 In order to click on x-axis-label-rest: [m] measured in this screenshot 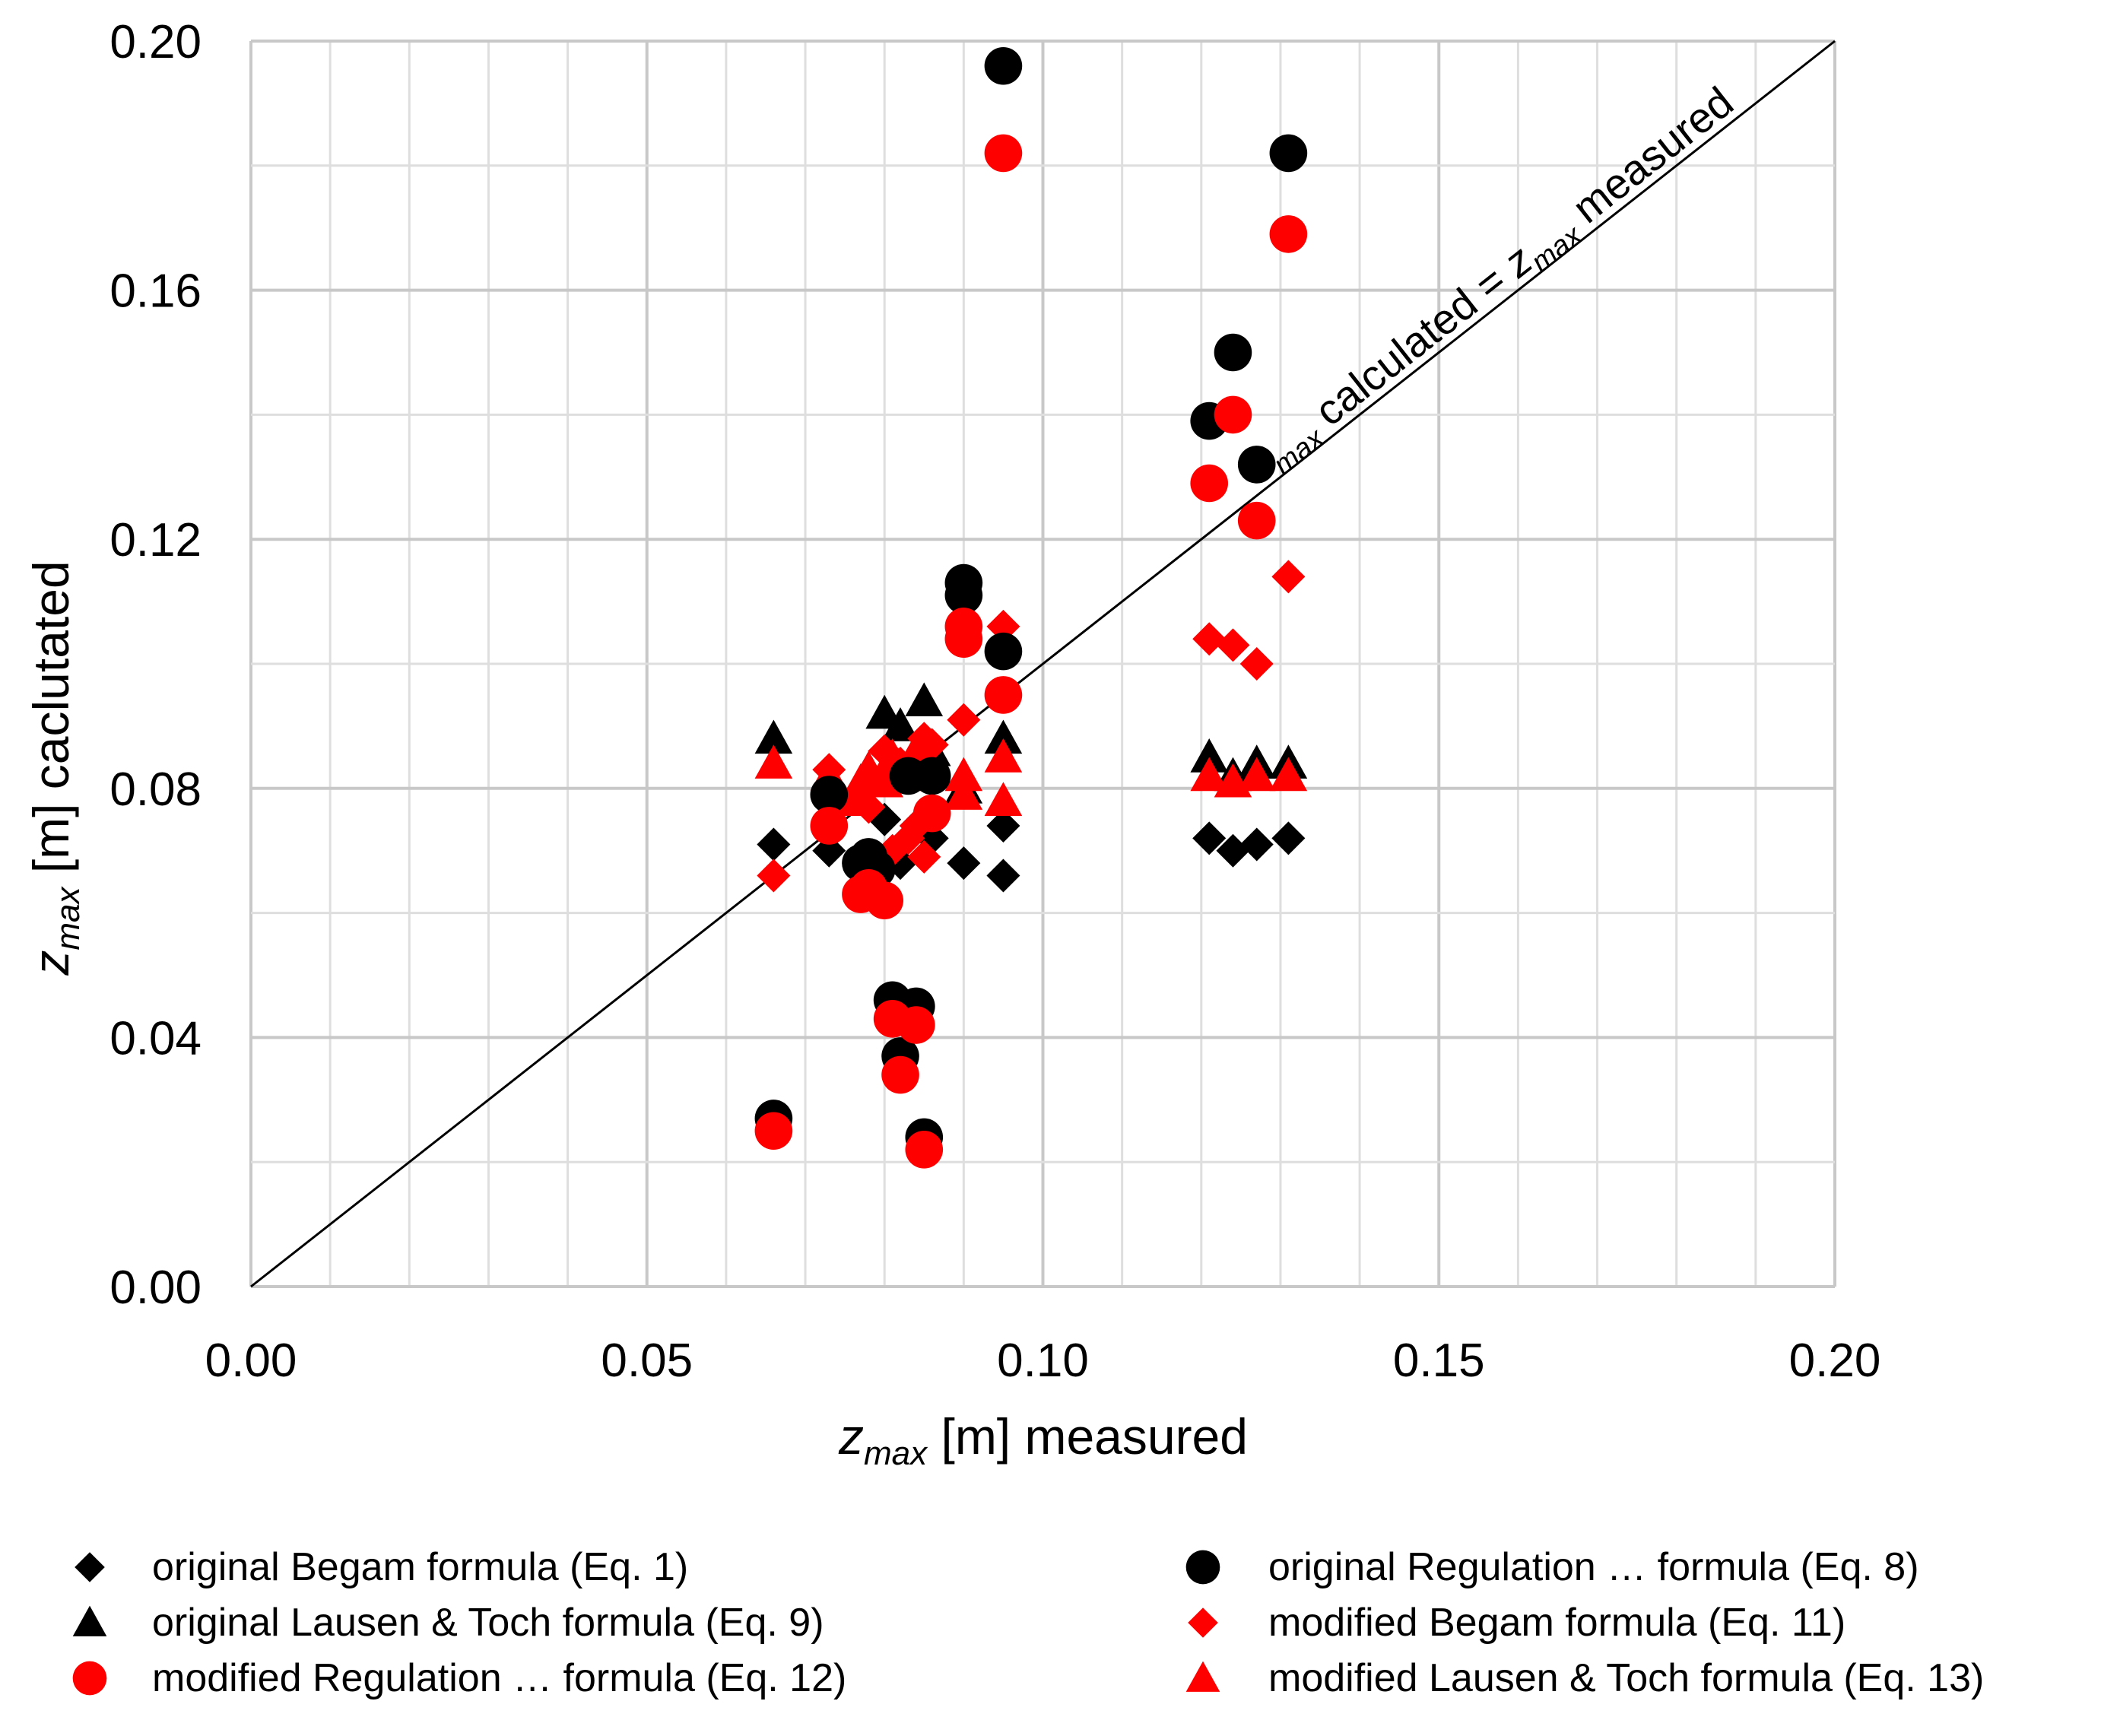, I will do `click(1087, 1436)`.